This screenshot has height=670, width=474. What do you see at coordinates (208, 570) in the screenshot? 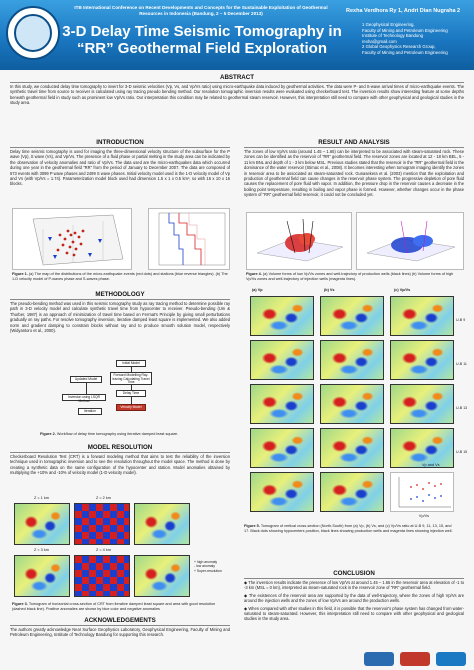
I see `legend-super: + Super-resolution` at bounding box center [208, 570].